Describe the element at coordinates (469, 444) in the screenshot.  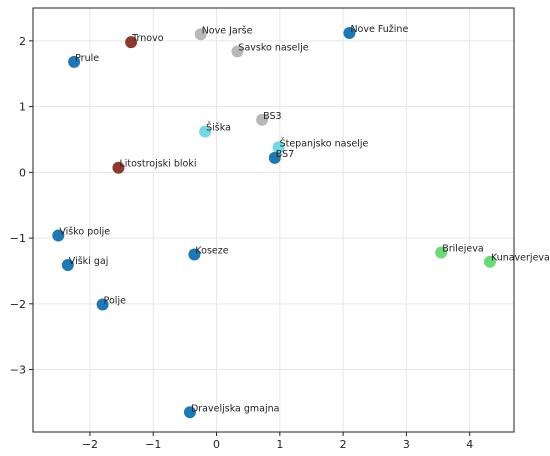
I see `x-tick-label: 4` at that location.